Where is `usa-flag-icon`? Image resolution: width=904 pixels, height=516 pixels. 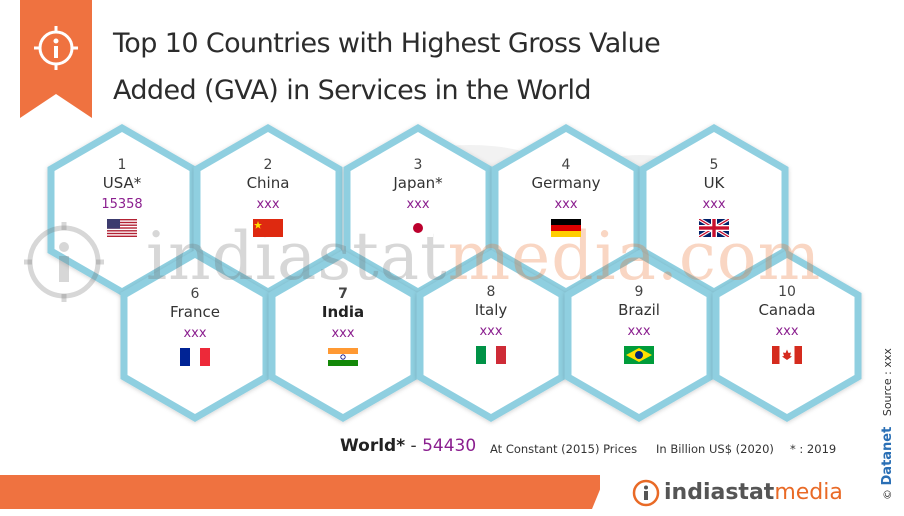 usa-flag-icon is located at coordinates (122, 228).